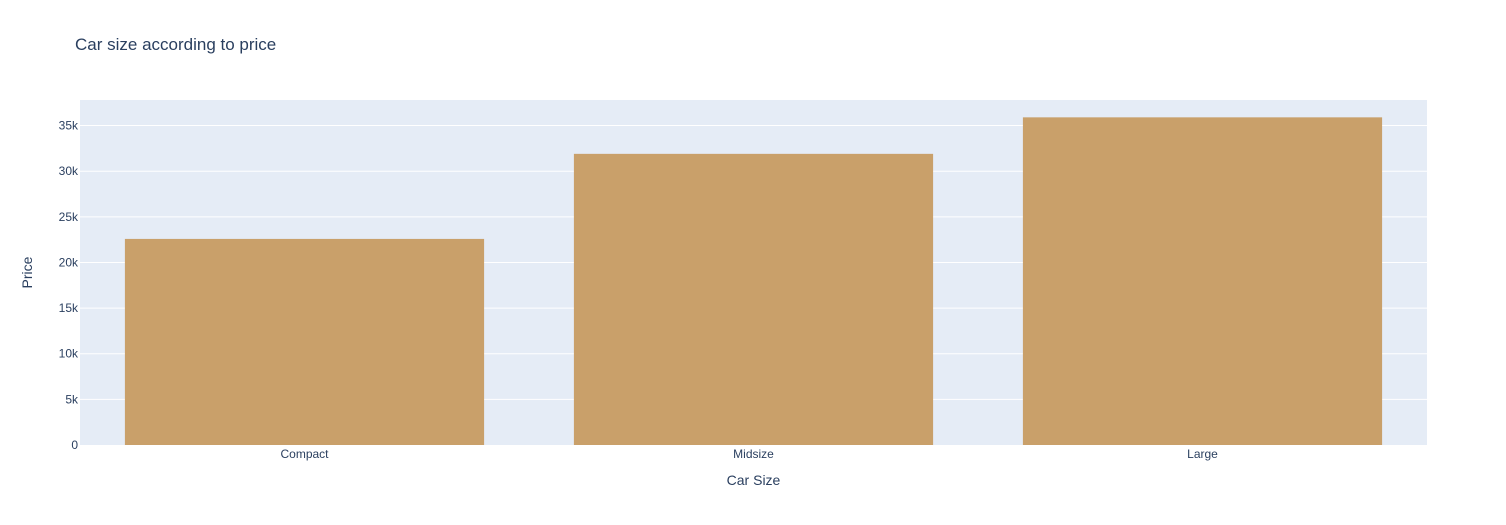 Image resolution: width=1506 pixels, height=525 pixels. I want to click on bar-compact, so click(304, 341).